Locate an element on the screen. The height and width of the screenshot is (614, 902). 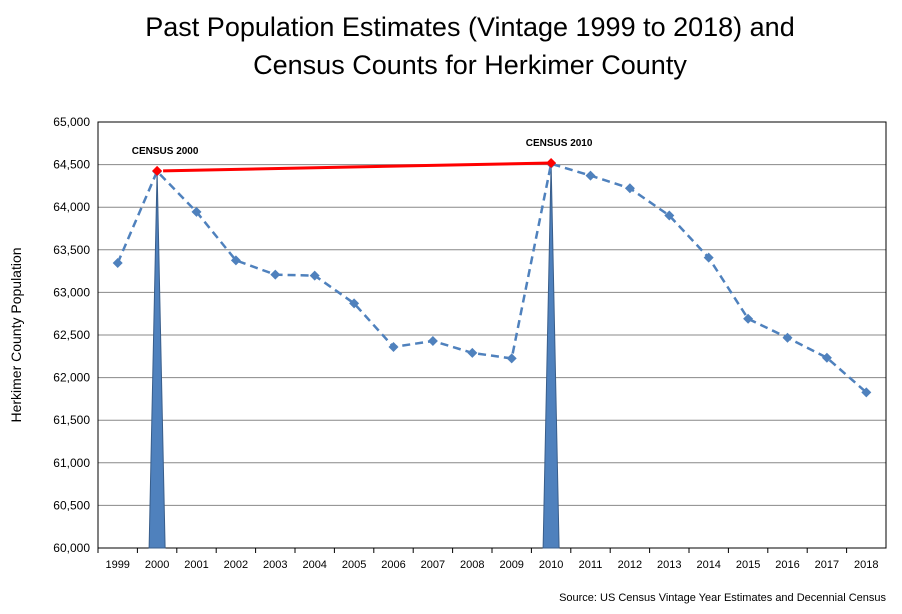
y-tick-label: 60,000 is located at coordinates (71, 548).